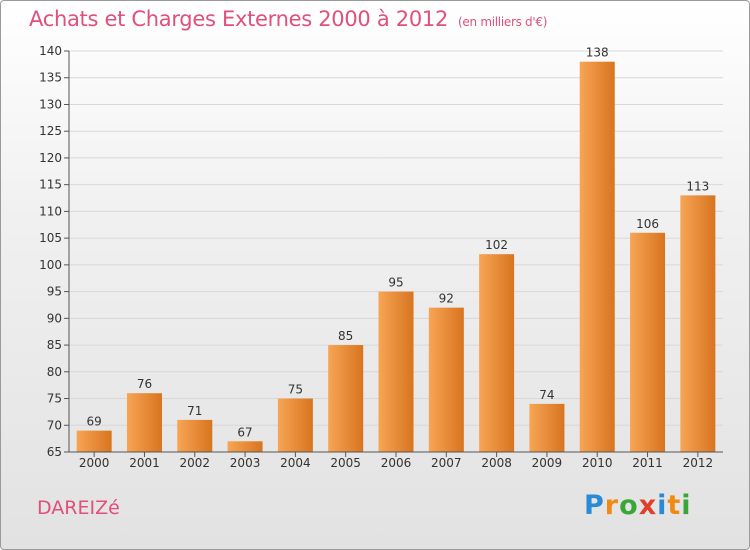  What do you see at coordinates (50, 211) in the screenshot?
I see `y-tick-label: 110` at bounding box center [50, 211].